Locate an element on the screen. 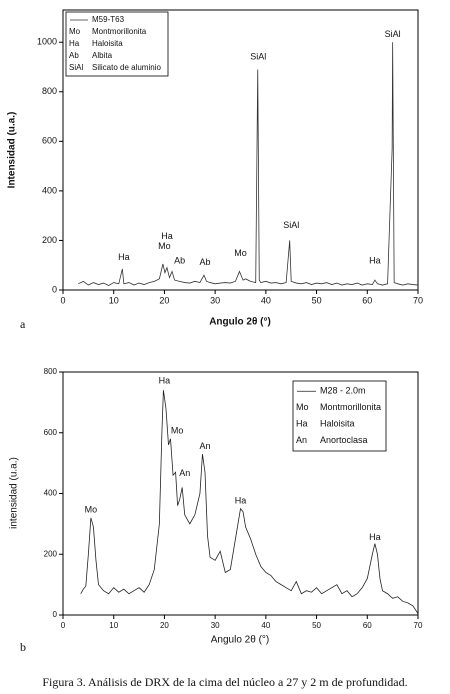 The width and height of the screenshot is (450, 694). legend-code: SiAl is located at coordinates (76, 67).